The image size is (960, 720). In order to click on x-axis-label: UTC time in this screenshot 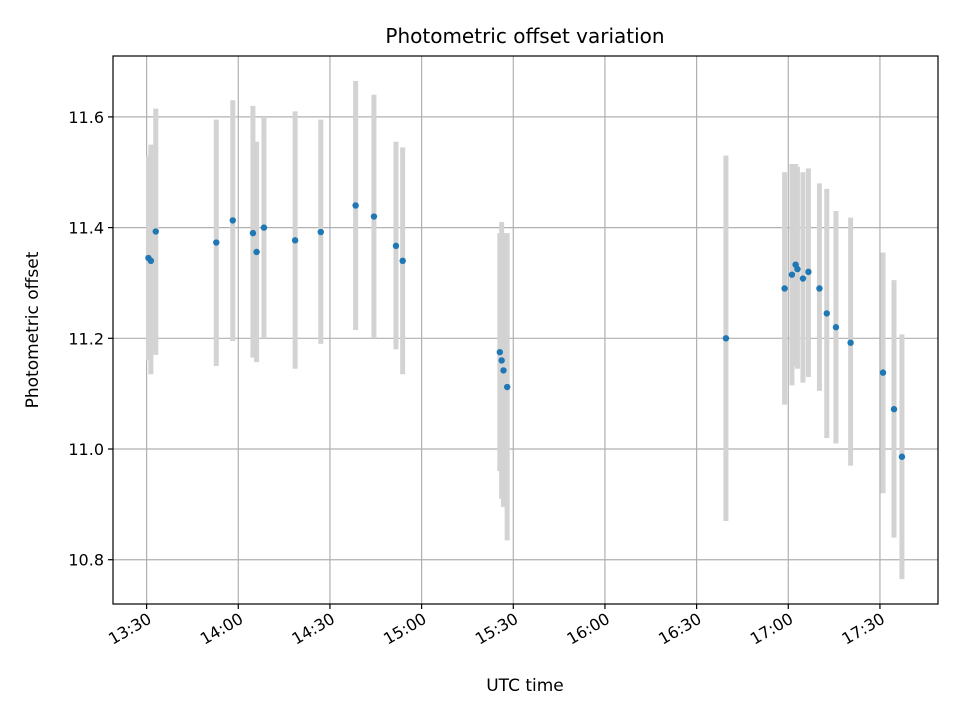, I will do `click(525, 686)`.